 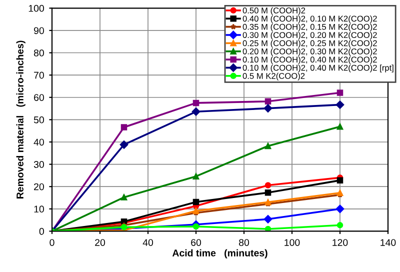 What do you see at coordinates (340, 242) in the screenshot?
I see `x-tick-label: 120` at bounding box center [340, 242].